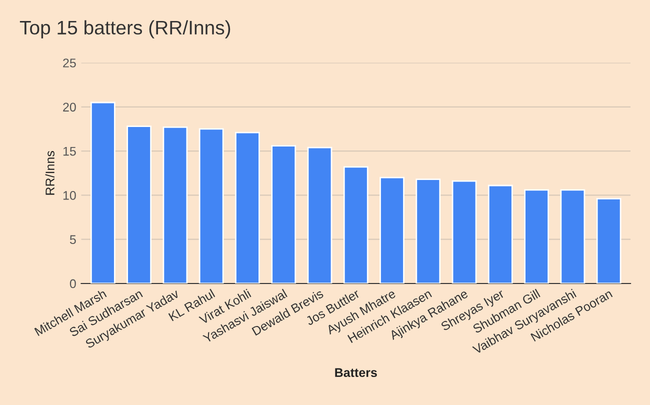 The height and width of the screenshot is (405, 650). What do you see at coordinates (73, 283) in the screenshot?
I see `y-tick-label: 0` at bounding box center [73, 283].